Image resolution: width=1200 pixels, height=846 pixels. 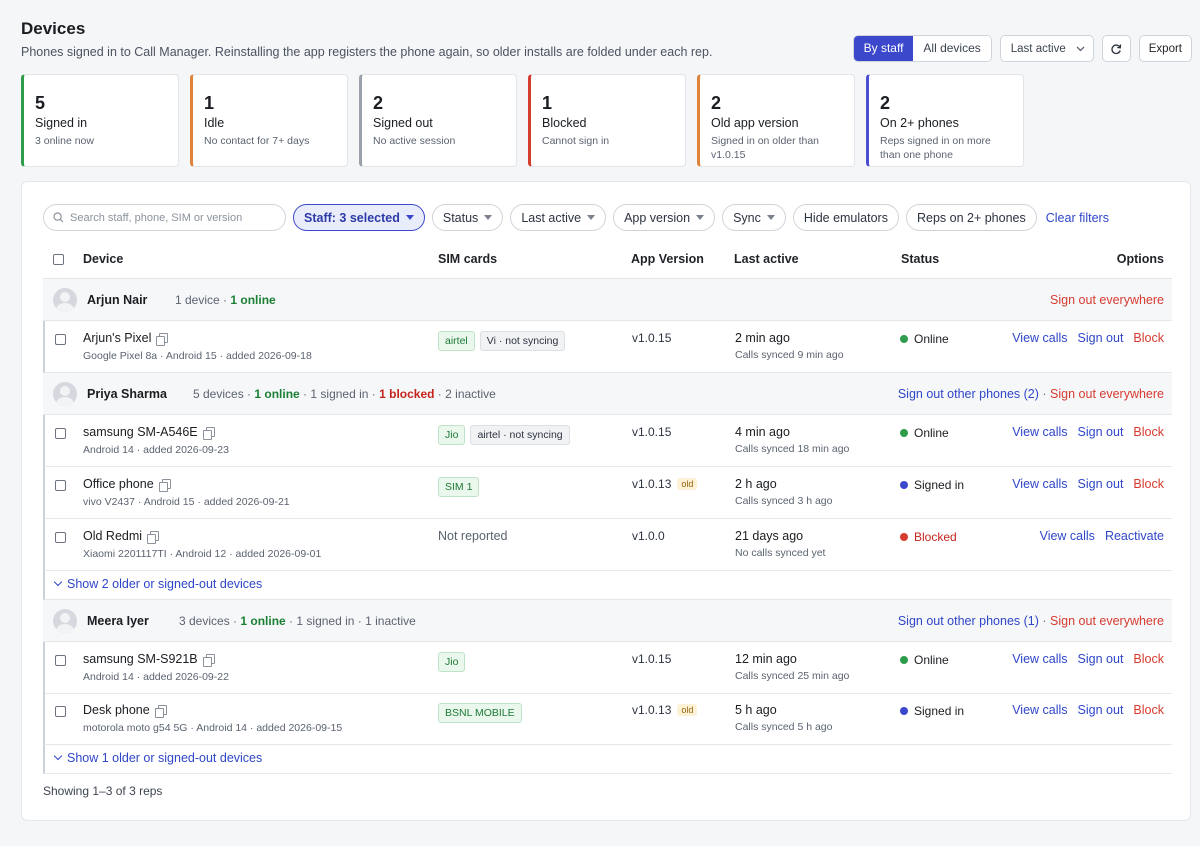 I want to click on sign-out-other-phones-link: Sign out other phones (1), so click(x=968, y=621).